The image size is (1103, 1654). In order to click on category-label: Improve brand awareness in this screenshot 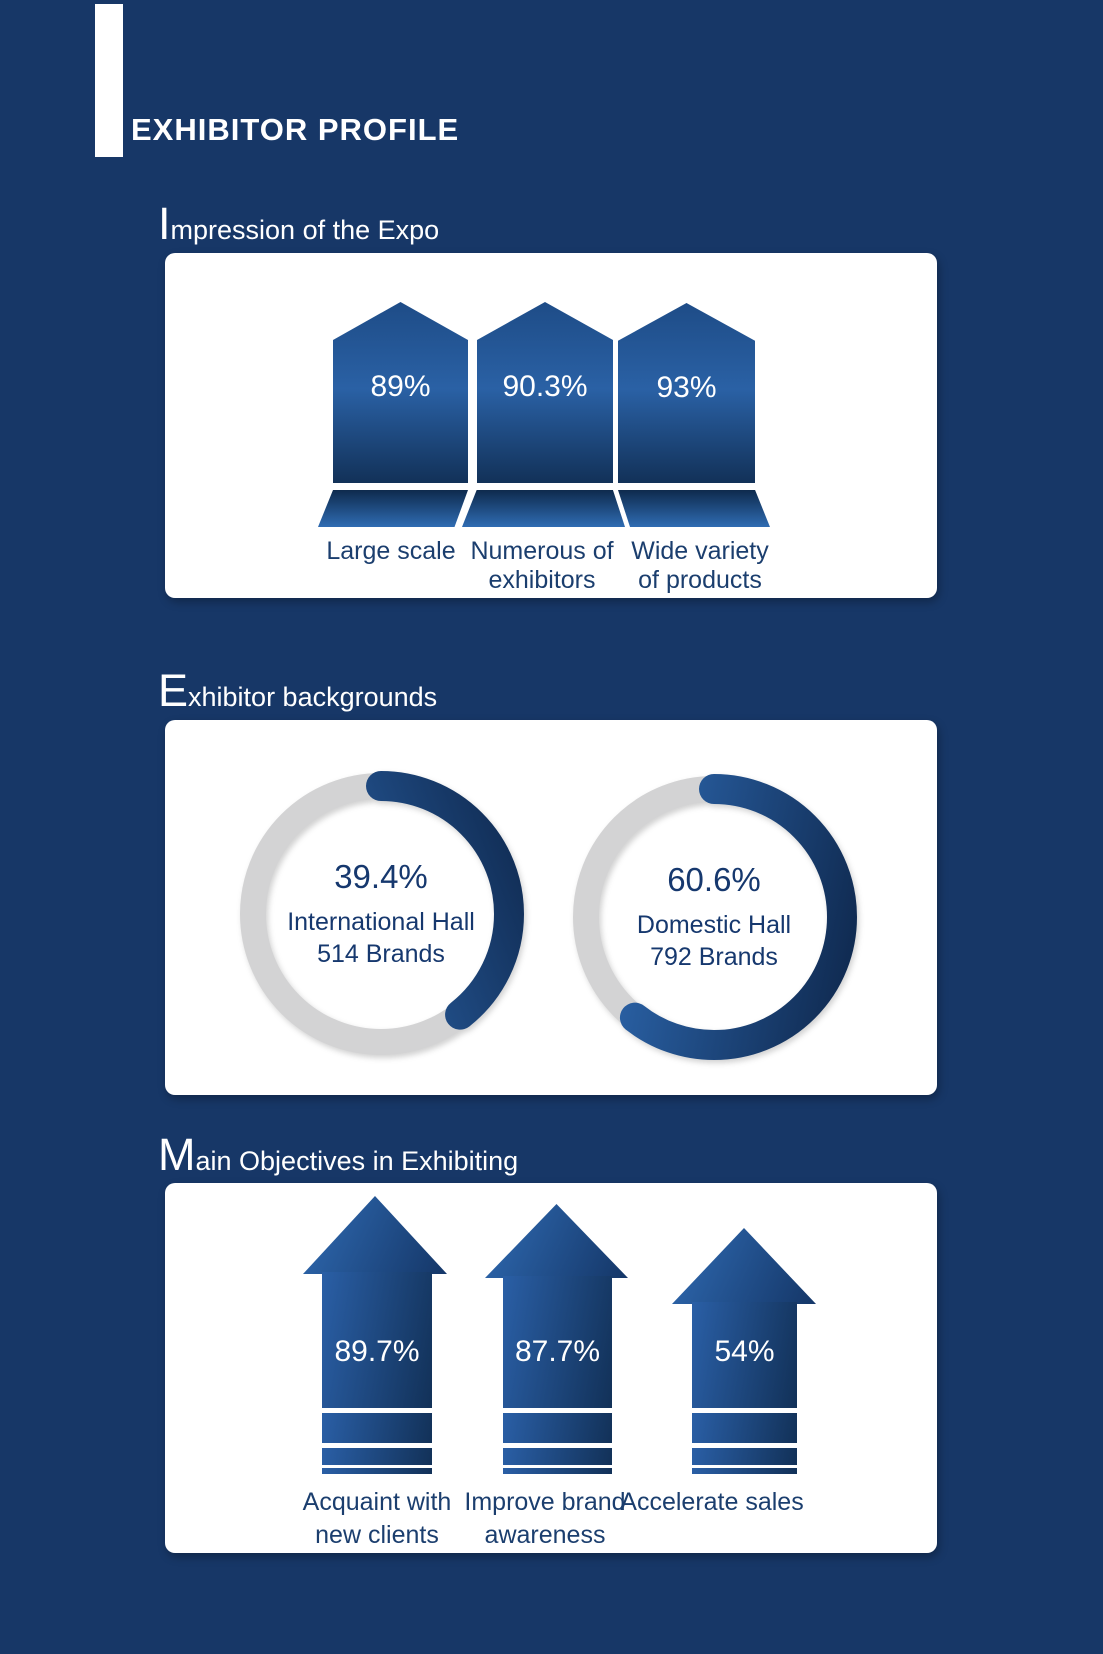, I will do `click(545, 1518)`.